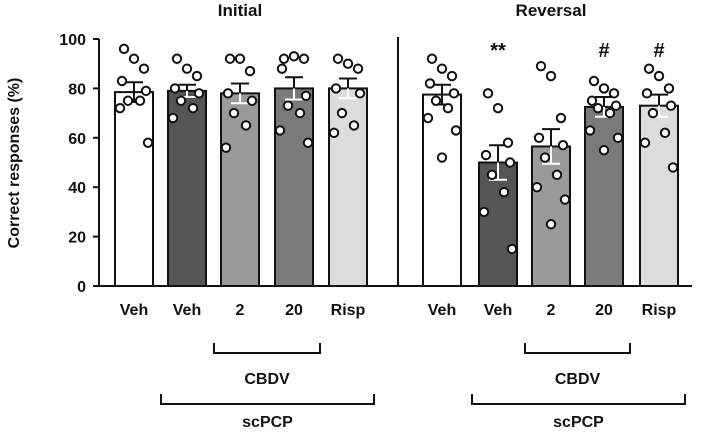 This screenshot has height=433, width=701. Describe the element at coordinates (77, 139) in the screenshot. I see `y-tick-label: 60` at that location.